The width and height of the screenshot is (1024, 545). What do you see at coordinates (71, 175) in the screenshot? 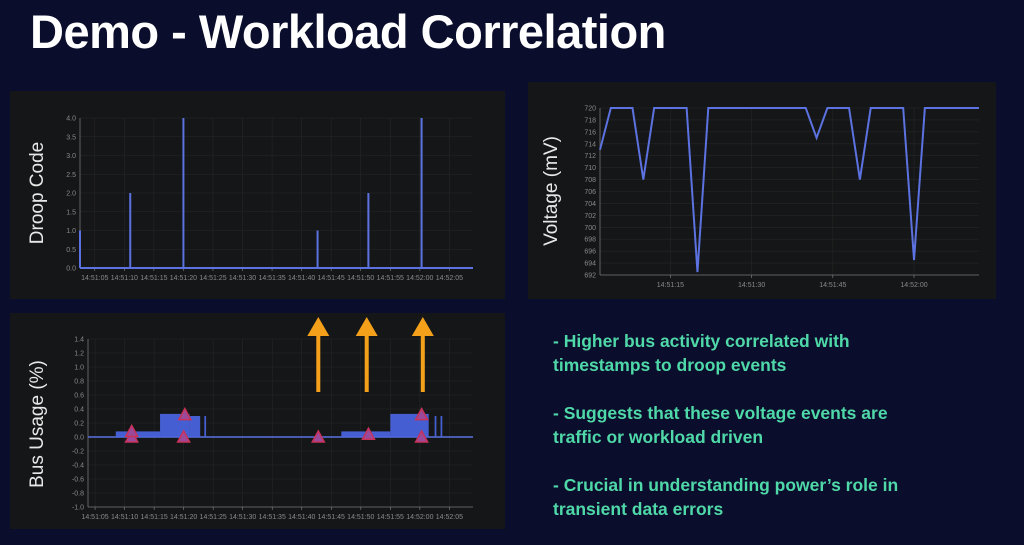
I see `y-tick-label: 2.5` at bounding box center [71, 175].